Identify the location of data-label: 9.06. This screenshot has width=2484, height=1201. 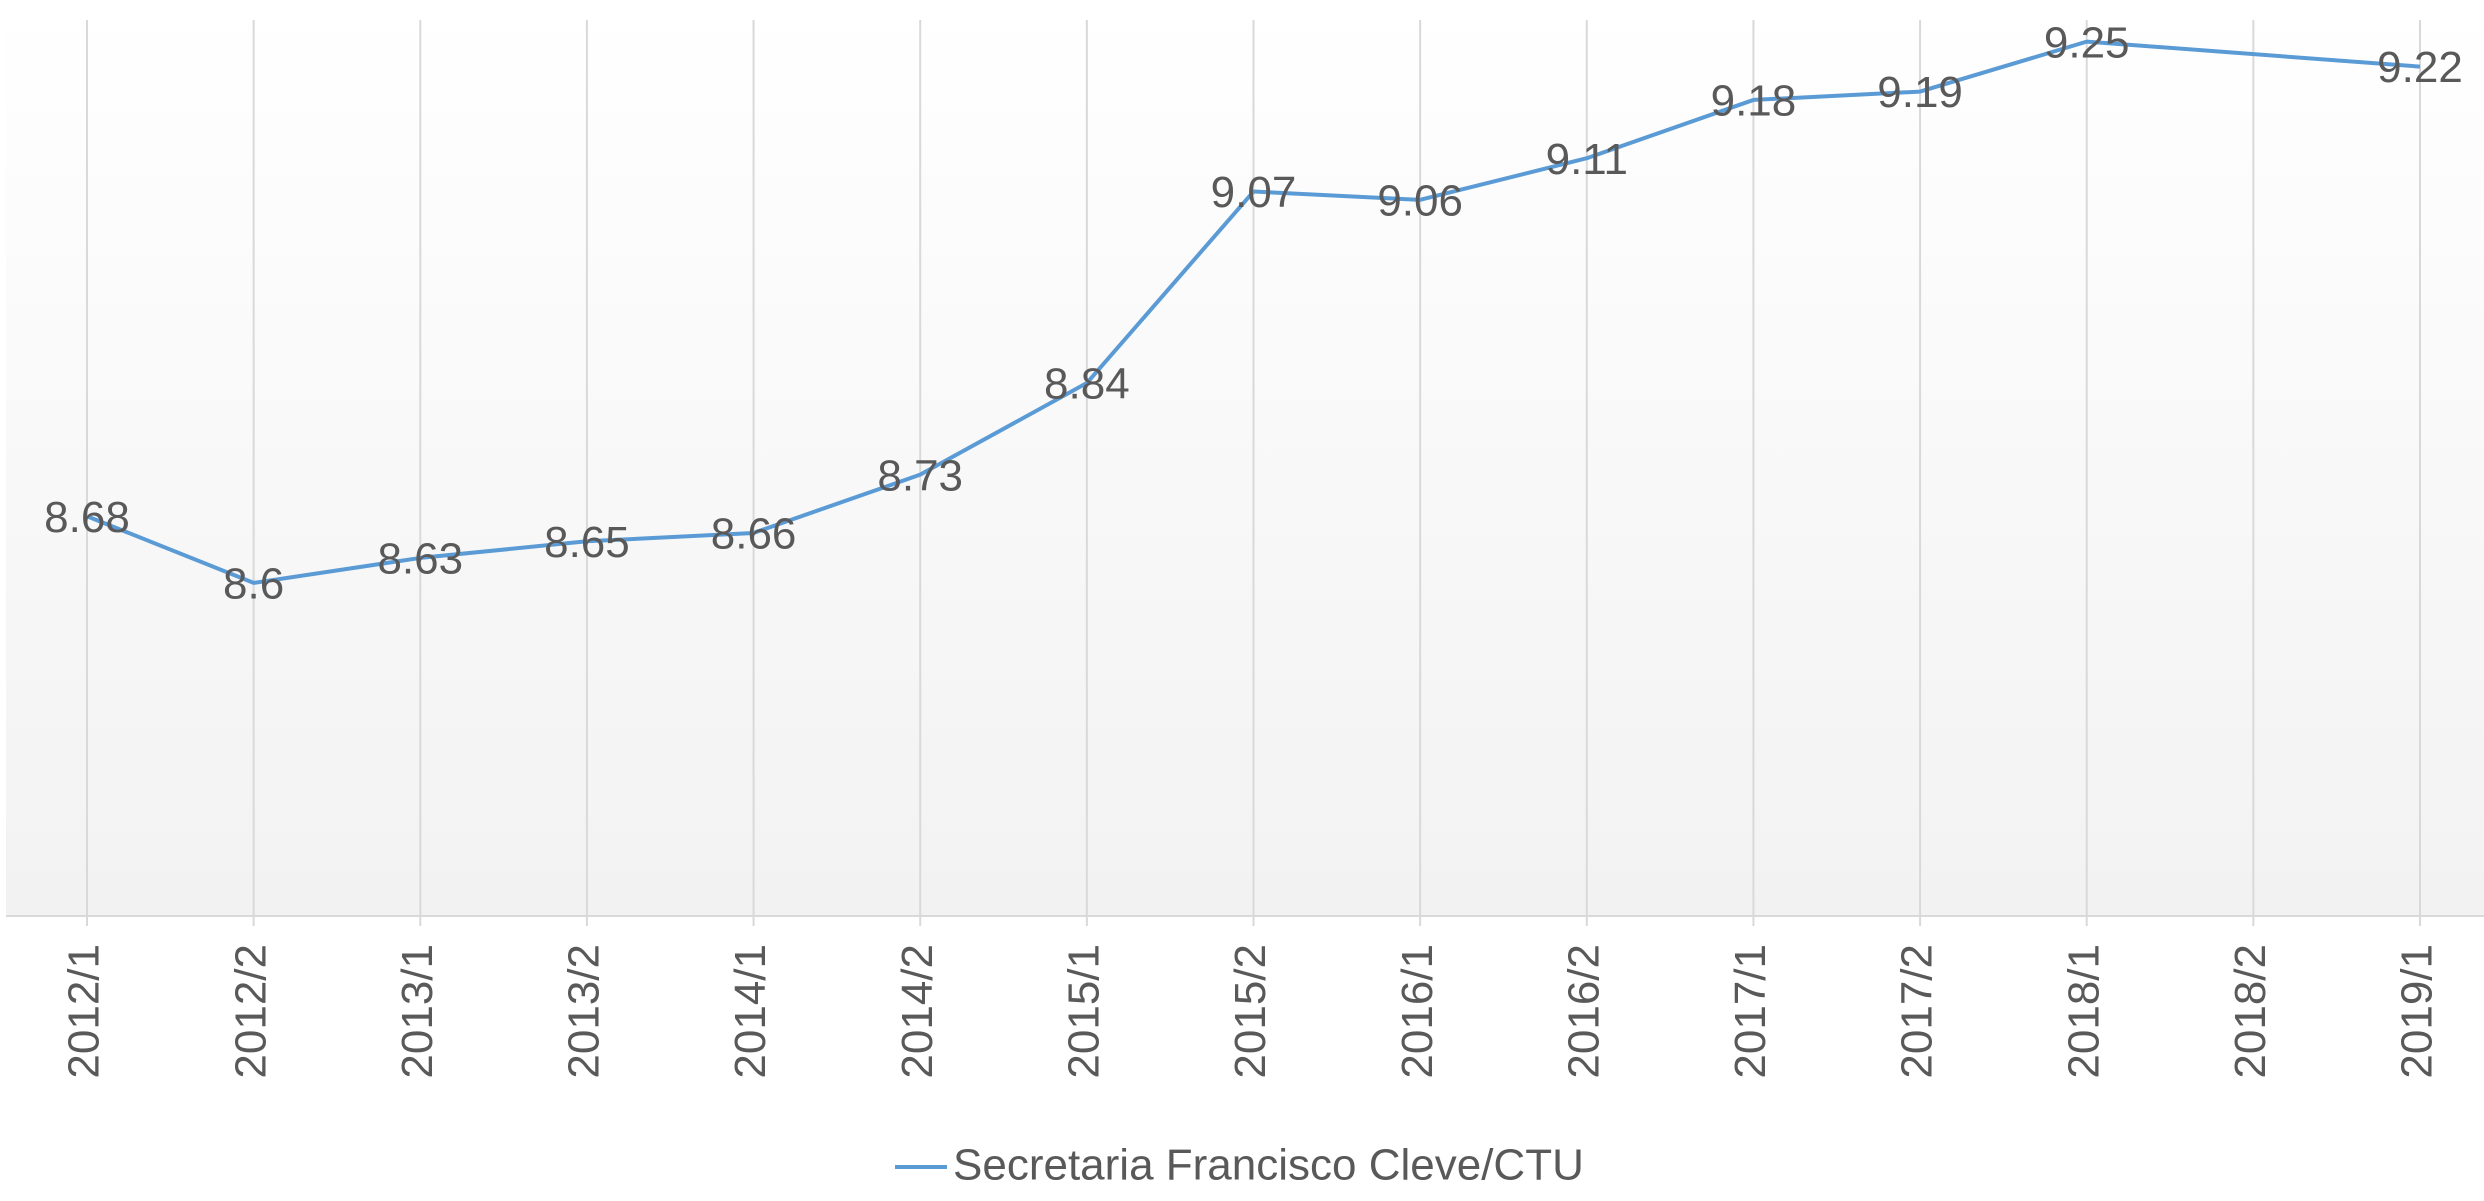
(1420, 200).